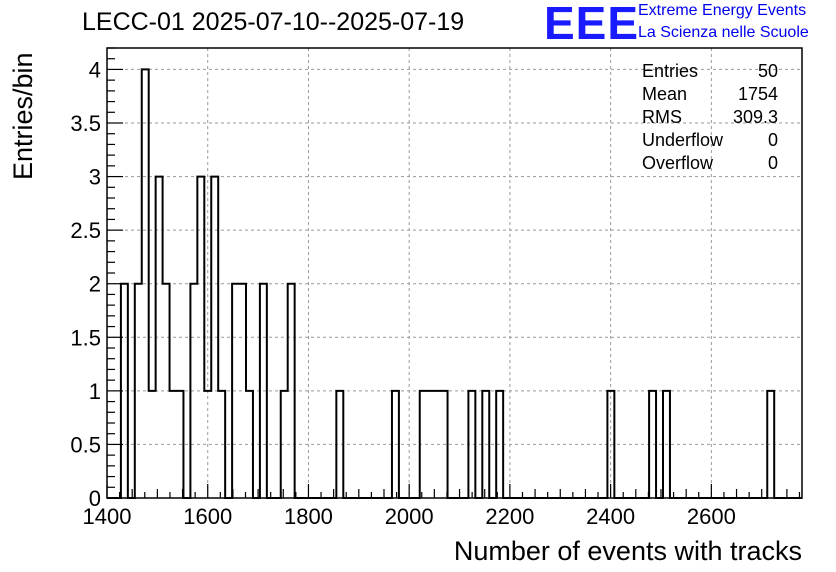  I want to click on stats-label: RMS, so click(662, 117).